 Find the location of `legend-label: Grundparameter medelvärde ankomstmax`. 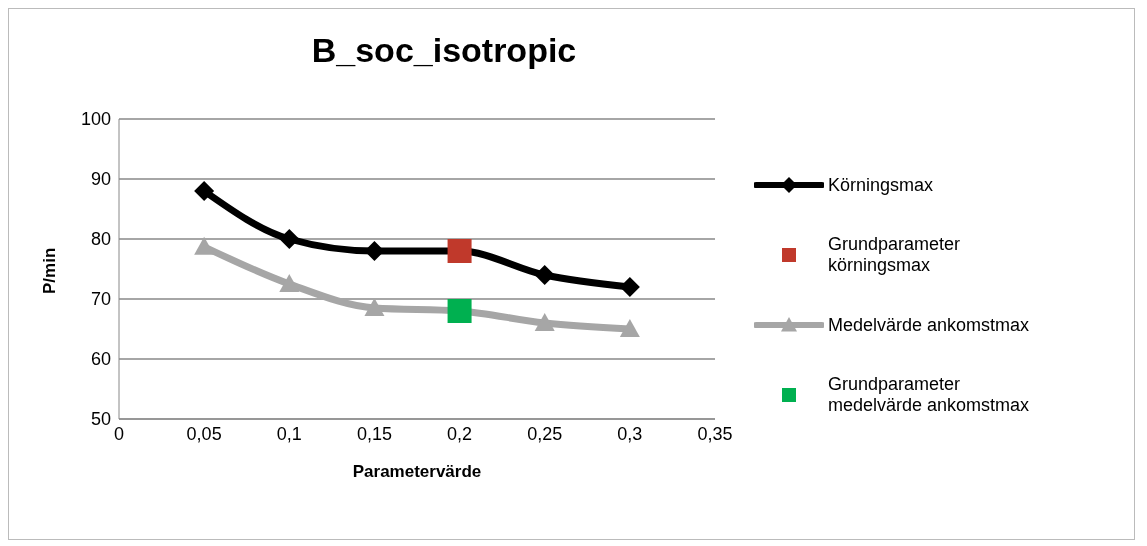

legend-label: Grundparameter medelvärde ankomstmax is located at coordinates (929, 395).